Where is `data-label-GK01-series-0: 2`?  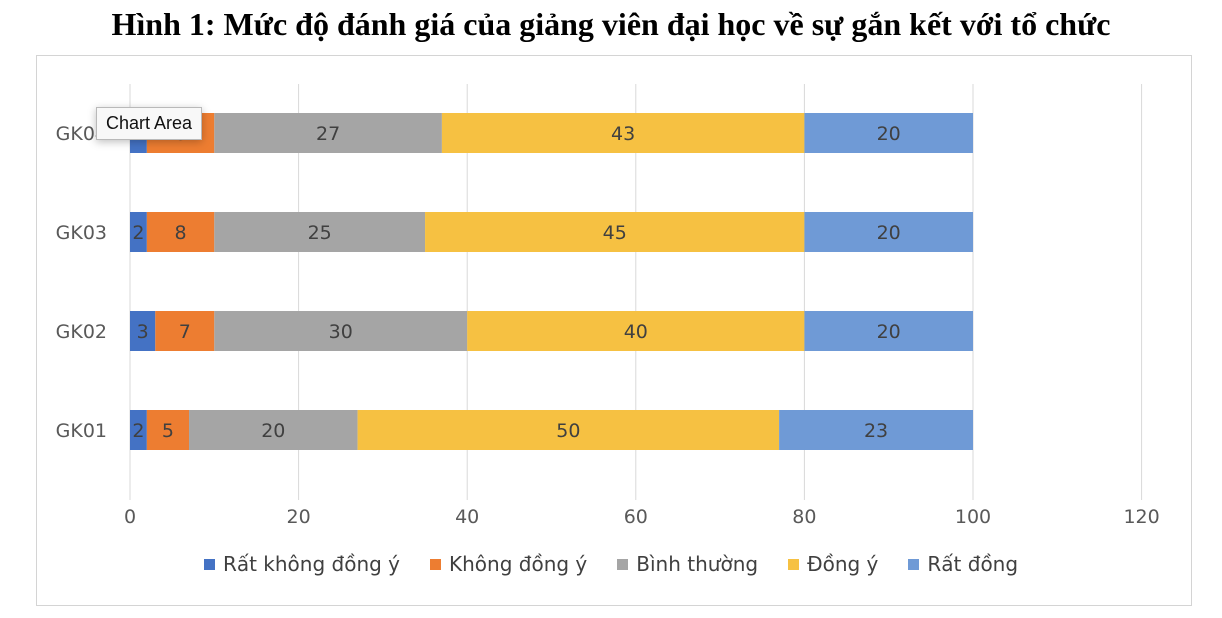
data-label-GK01-series-0: 2 is located at coordinates (138, 431).